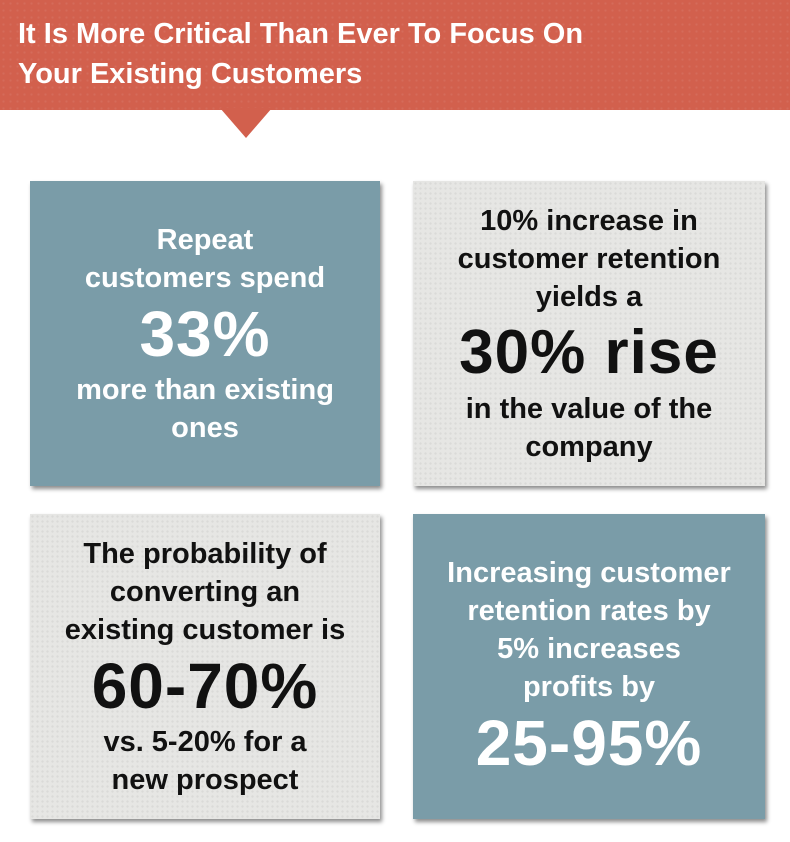 The image size is (790, 842). What do you see at coordinates (246, 123) in the screenshot?
I see `banner-pointer` at bounding box center [246, 123].